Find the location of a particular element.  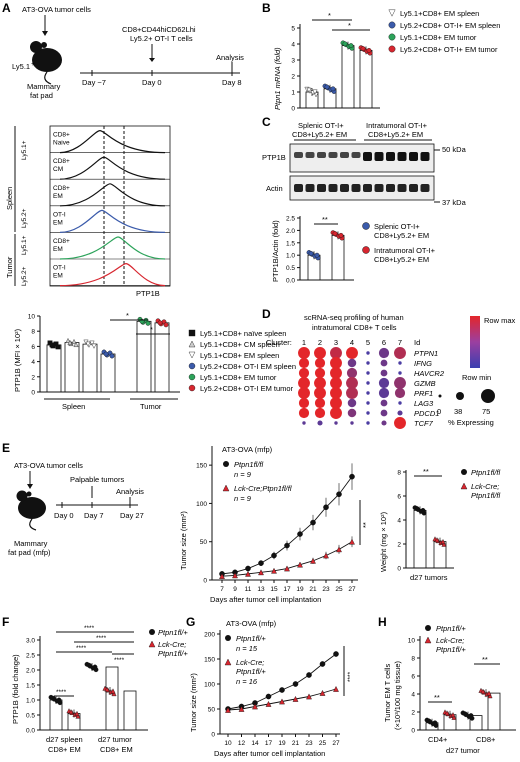

series-name: Ptpn1fl/+ is located at coordinates (251, 671).